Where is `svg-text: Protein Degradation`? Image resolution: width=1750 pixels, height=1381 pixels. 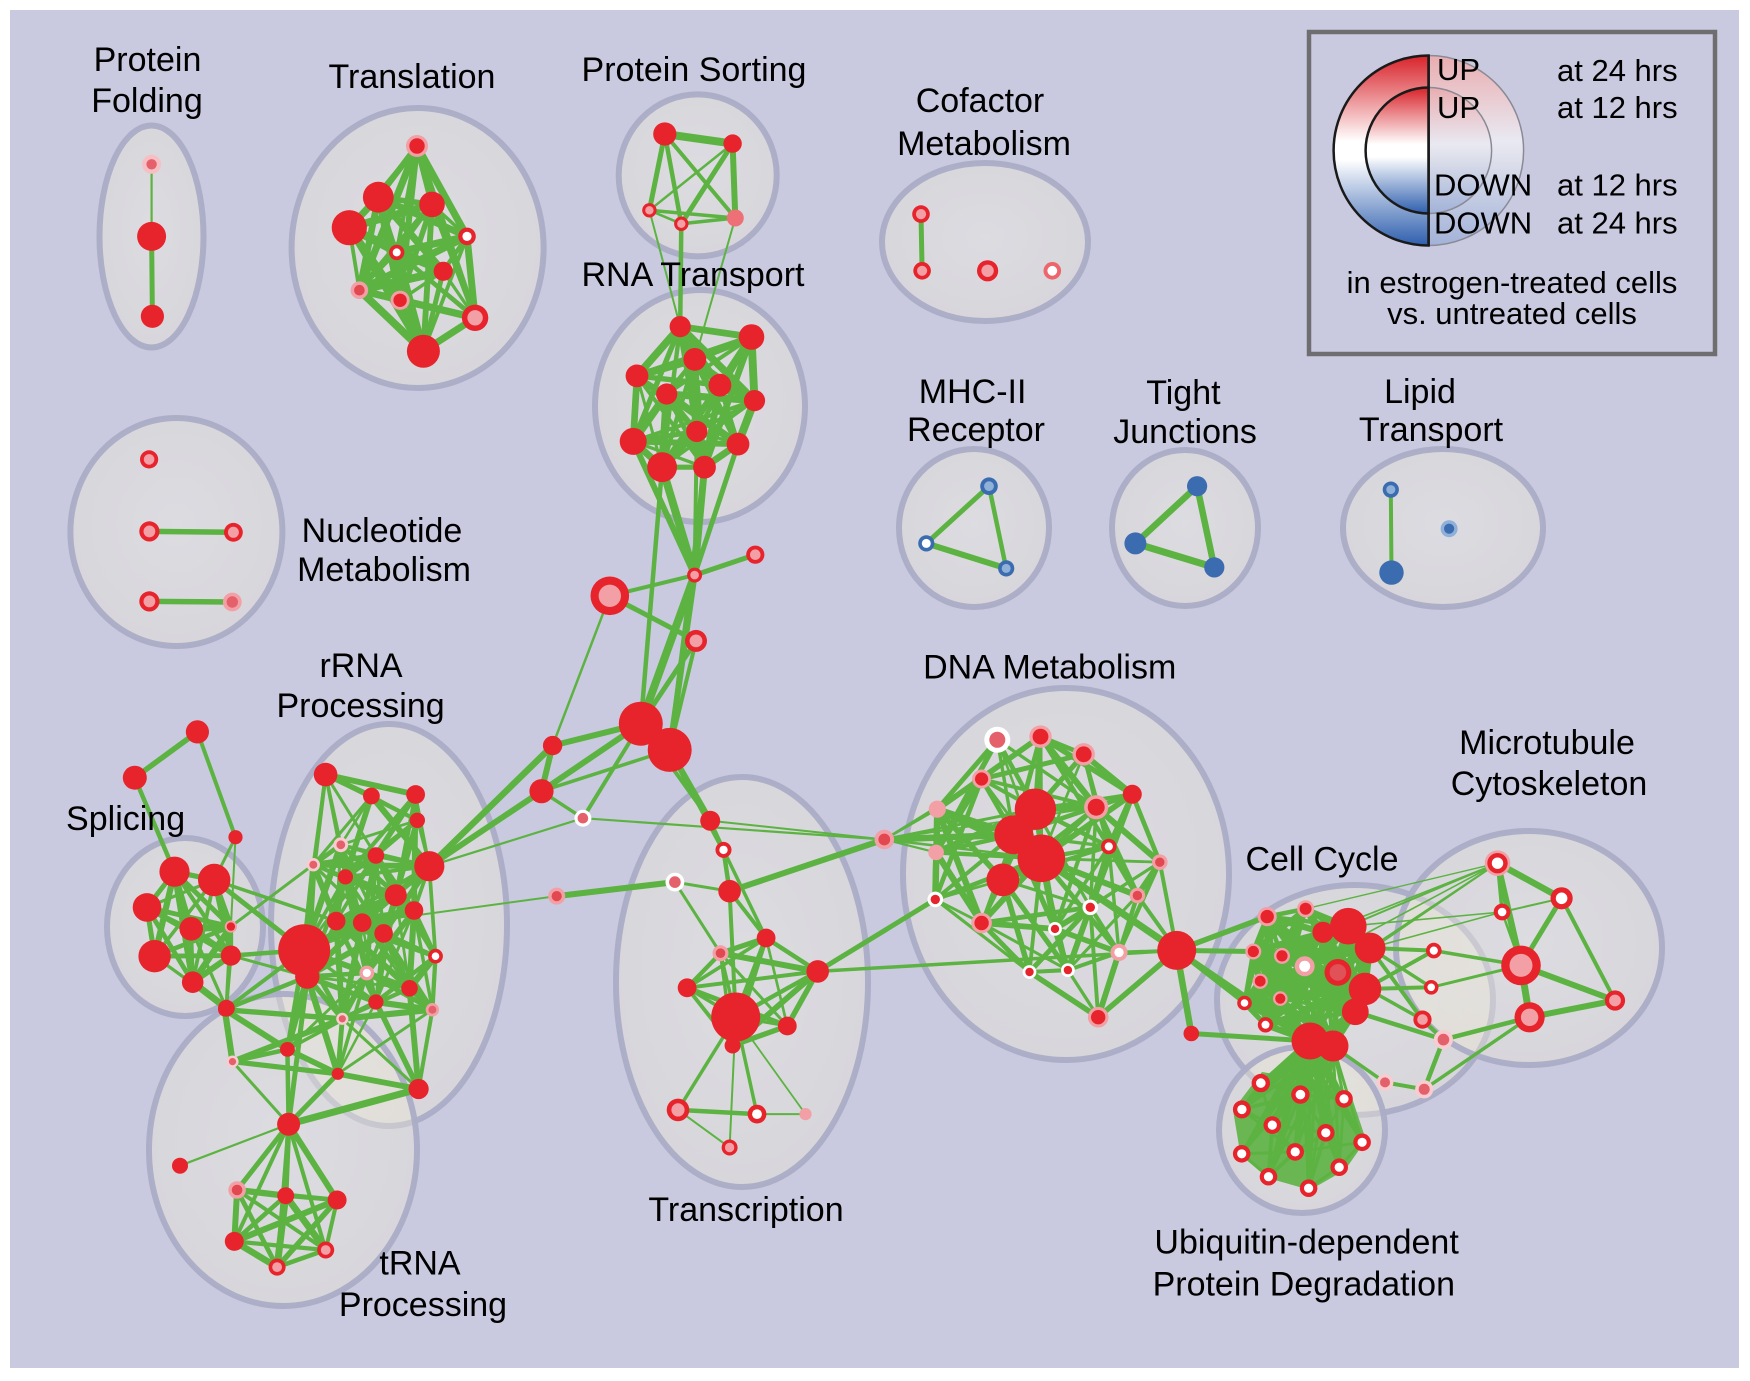 svg-text: Protein Degradation is located at coordinates (1304, 1285).